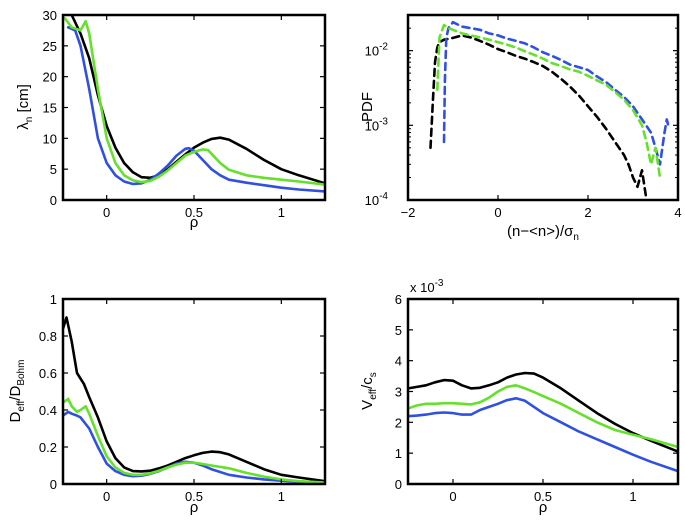 The image size is (685, 527). Describe the element at coordinates (194, 440) in the screenshot. I see `deff-series-green` at that location.